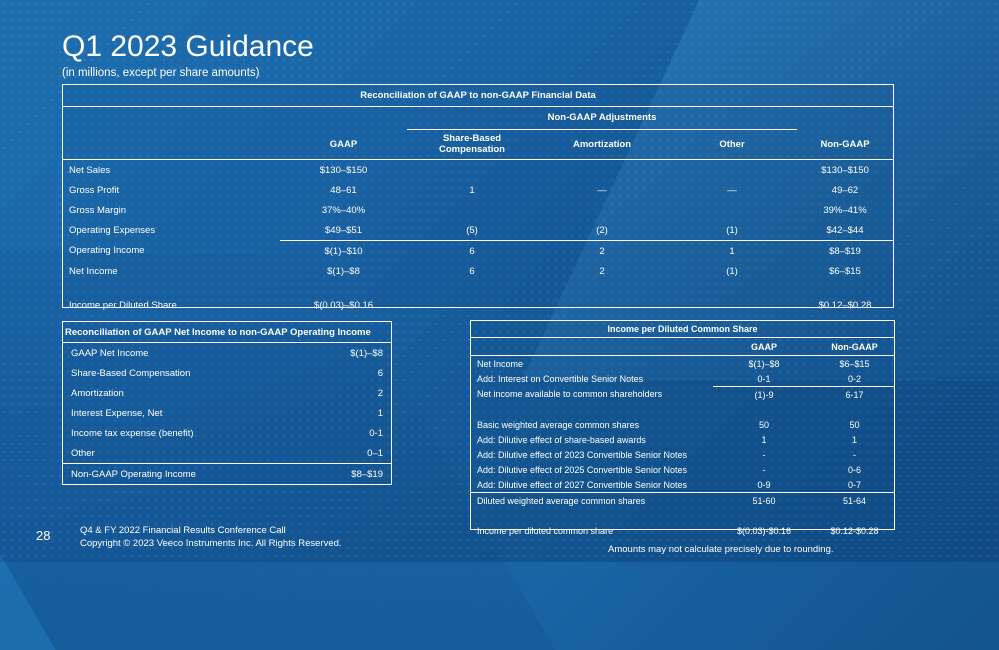  Describe the element at coordinates (227, 353) in the screenshot. I see `table-row: GAAP Net Income $(1)–$8` at that location.